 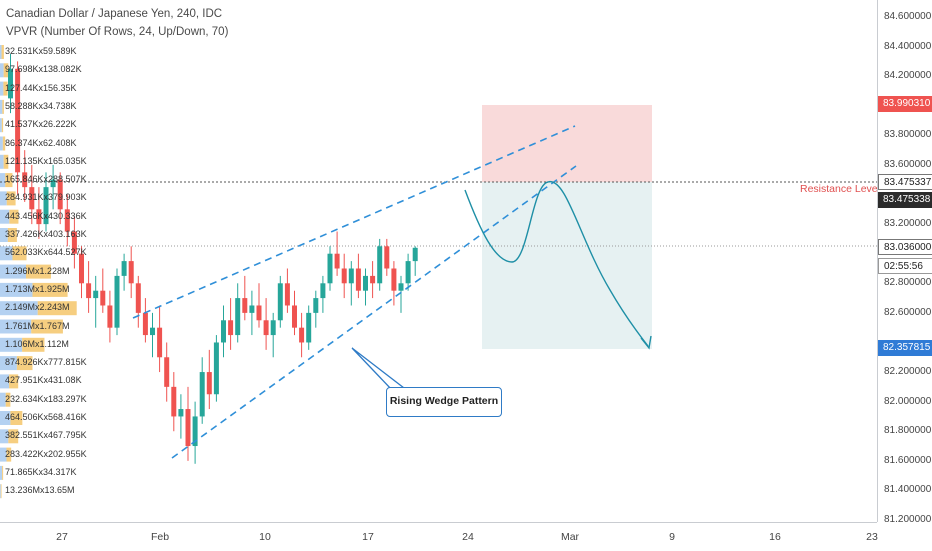 What do you see at coordinates (38, 272) in the screenshot?
I see `volume-profile` at bounding box center [38, 272].